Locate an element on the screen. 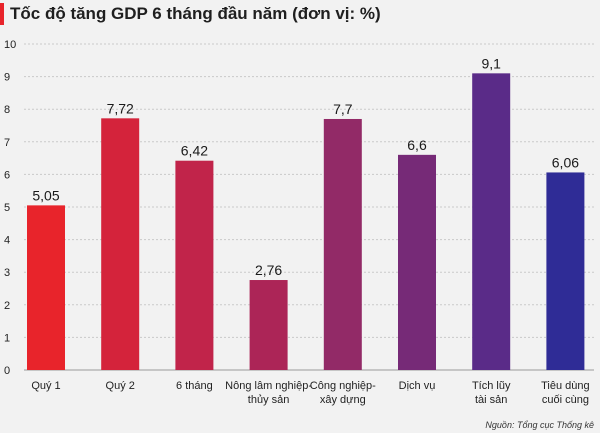 The height and width of the screenshot is (433, 600). x-tick-label-line: Tích lũy is located at coordinates (491, 386).